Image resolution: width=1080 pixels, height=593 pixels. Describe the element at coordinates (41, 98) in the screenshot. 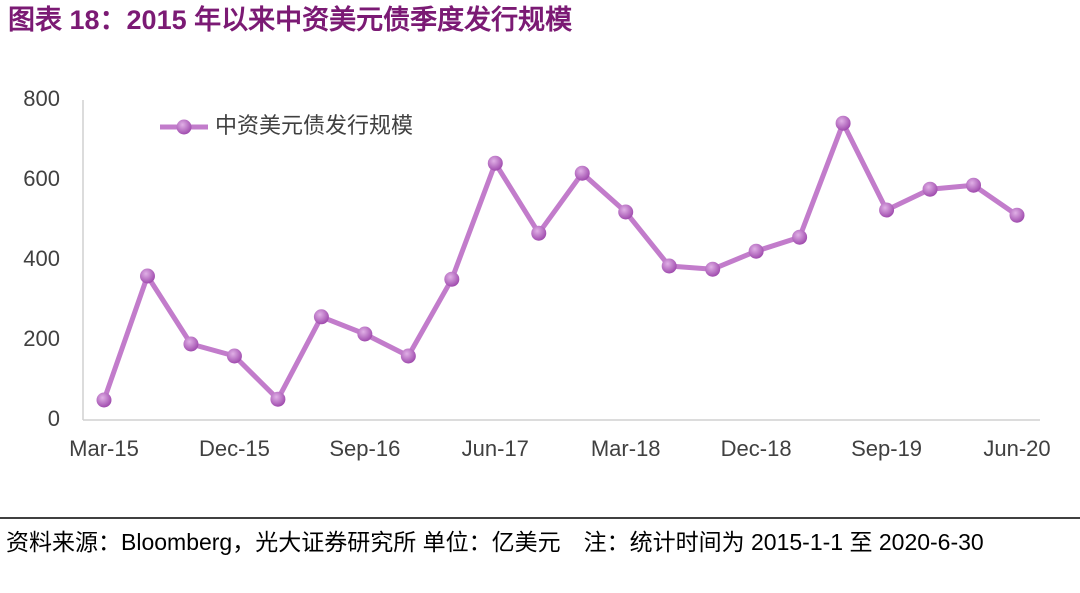

I see `y-tick-label: 800` at that location.